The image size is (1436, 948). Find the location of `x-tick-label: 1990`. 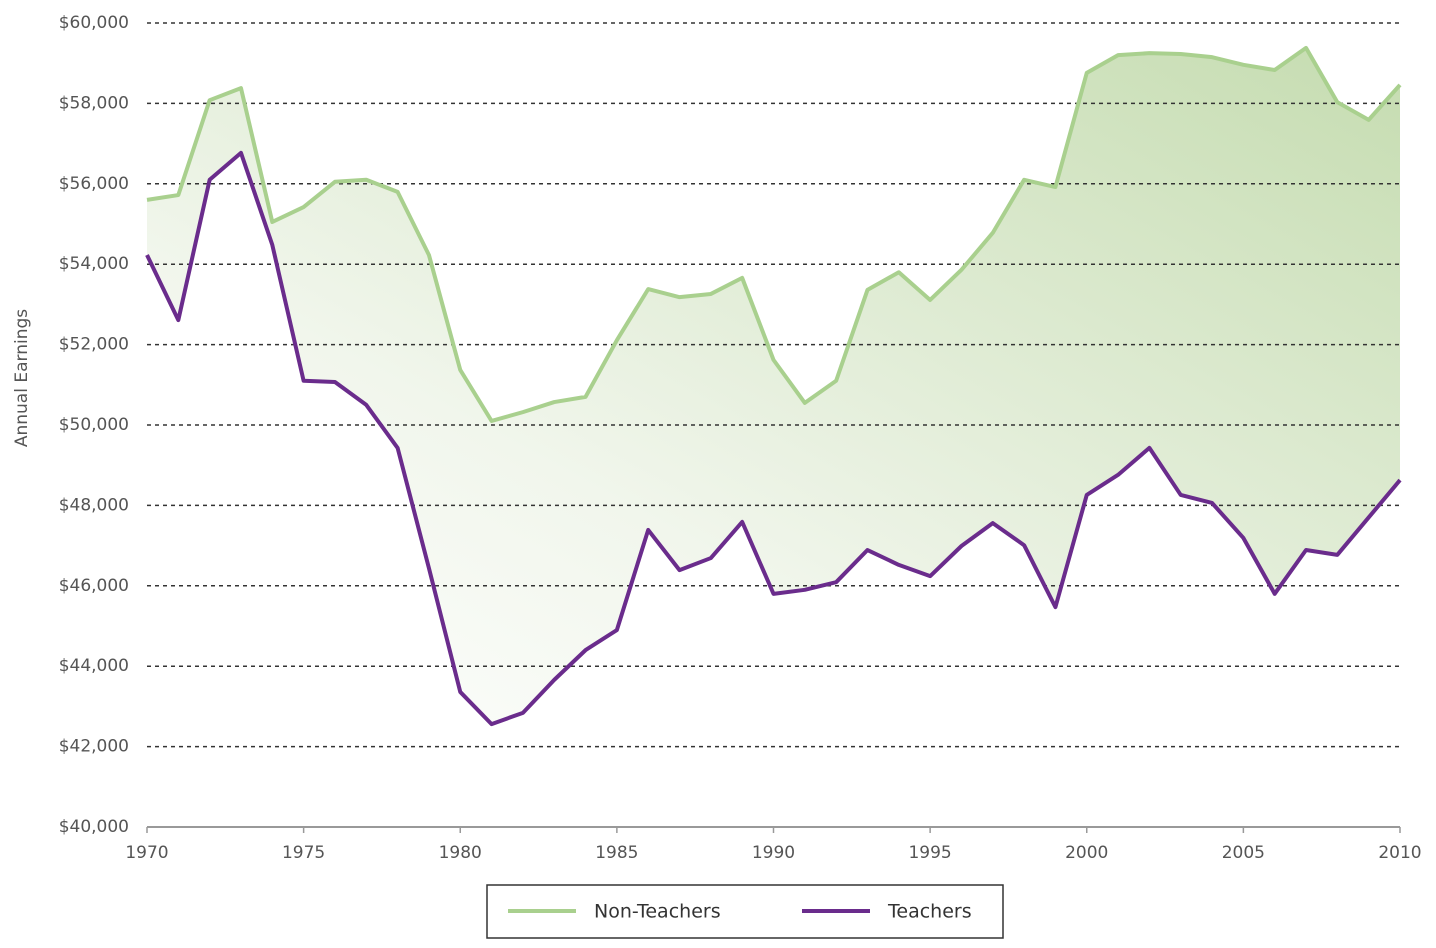

x-tick-label: 1990 is located at coordinates (773, 853).